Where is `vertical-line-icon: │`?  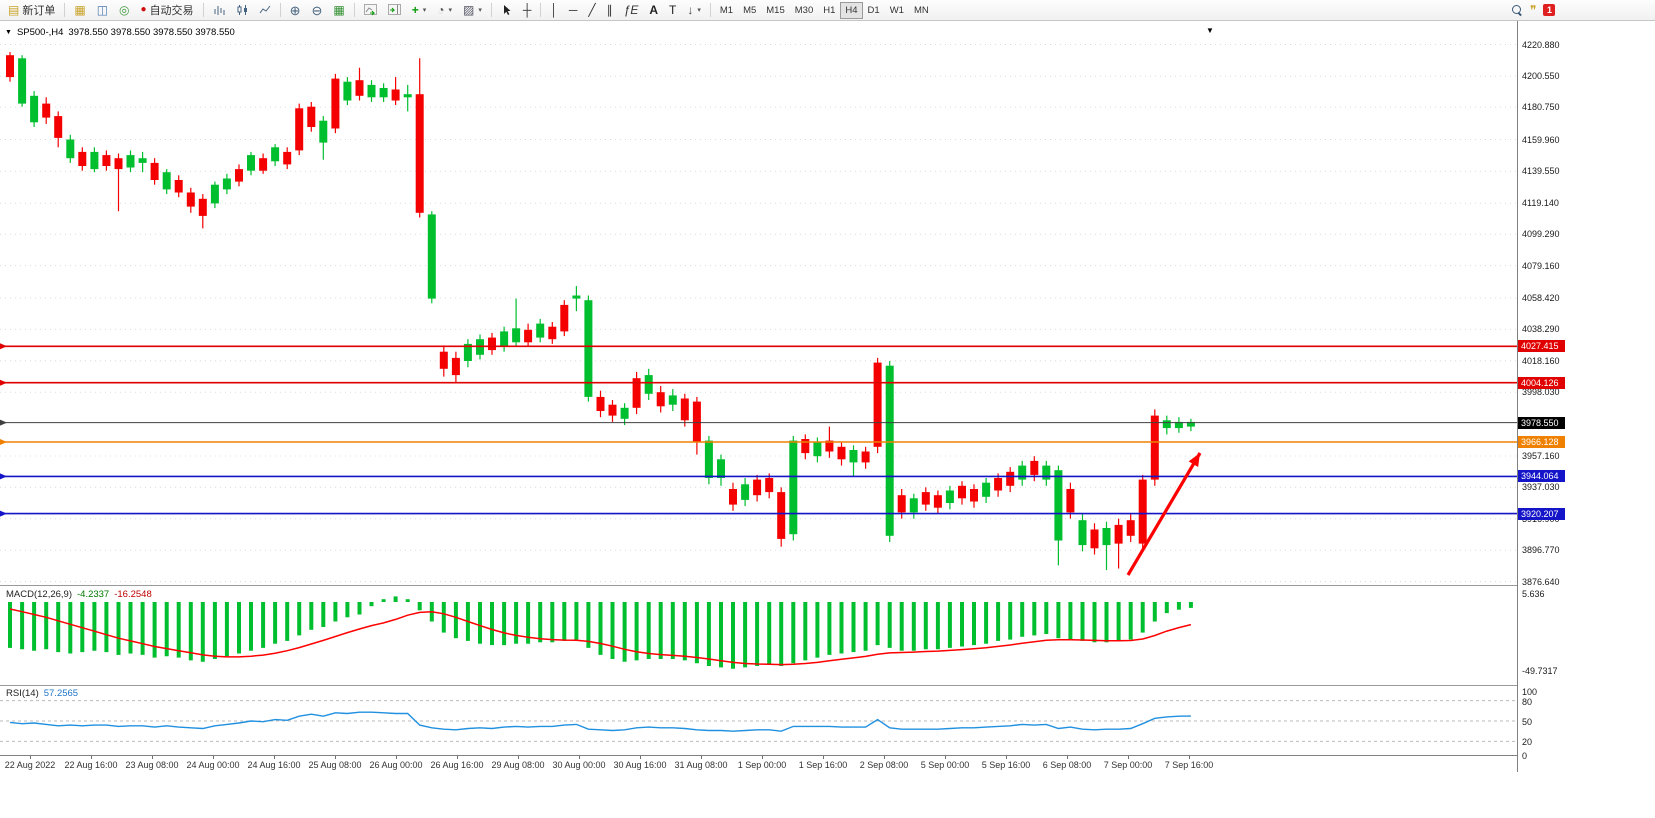
vertical-line-icon: │ is located at coordinates (554, 10).